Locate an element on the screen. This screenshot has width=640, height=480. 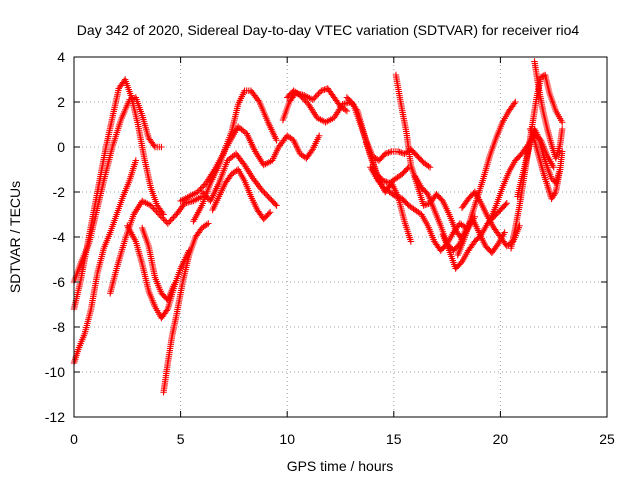
y-tick-label: 4 is located at coordinates (61, 57).